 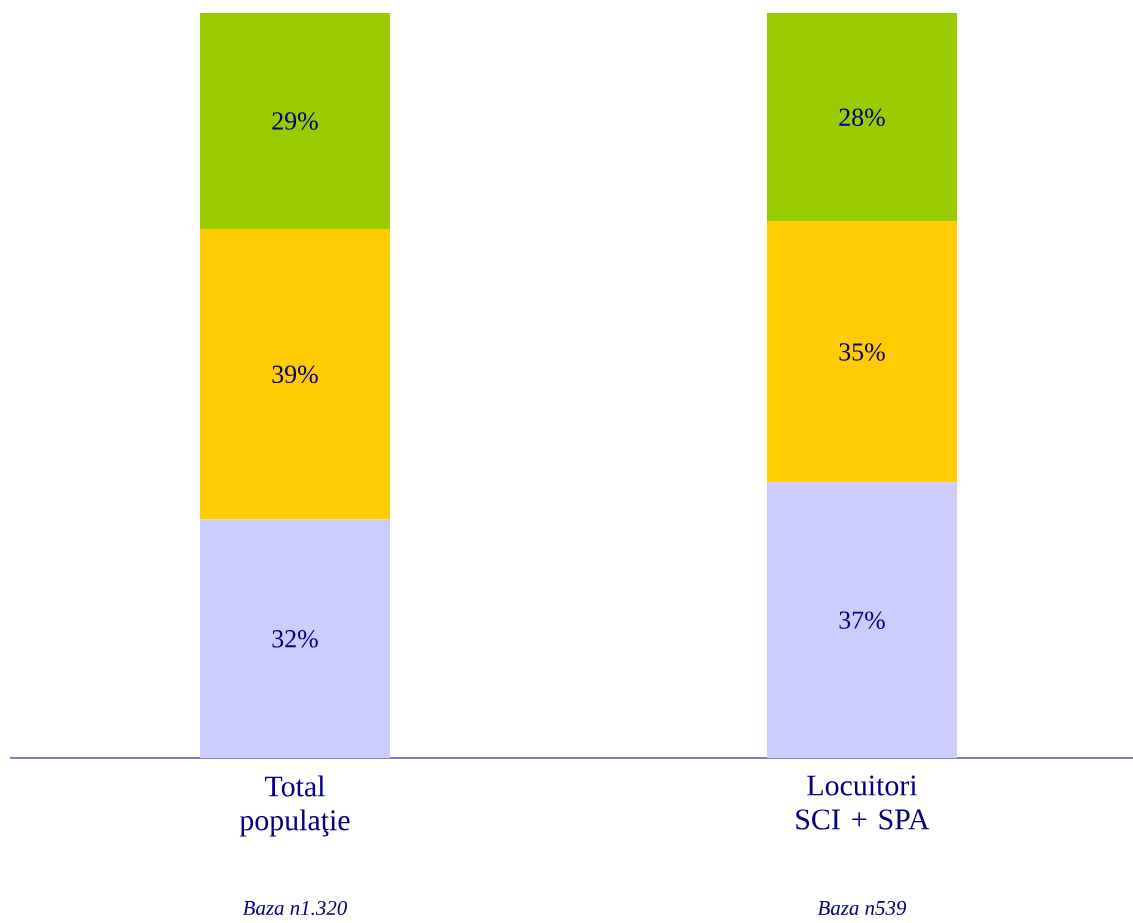 I want to click on text: Baza n1.320, so click(x=294, y=908).